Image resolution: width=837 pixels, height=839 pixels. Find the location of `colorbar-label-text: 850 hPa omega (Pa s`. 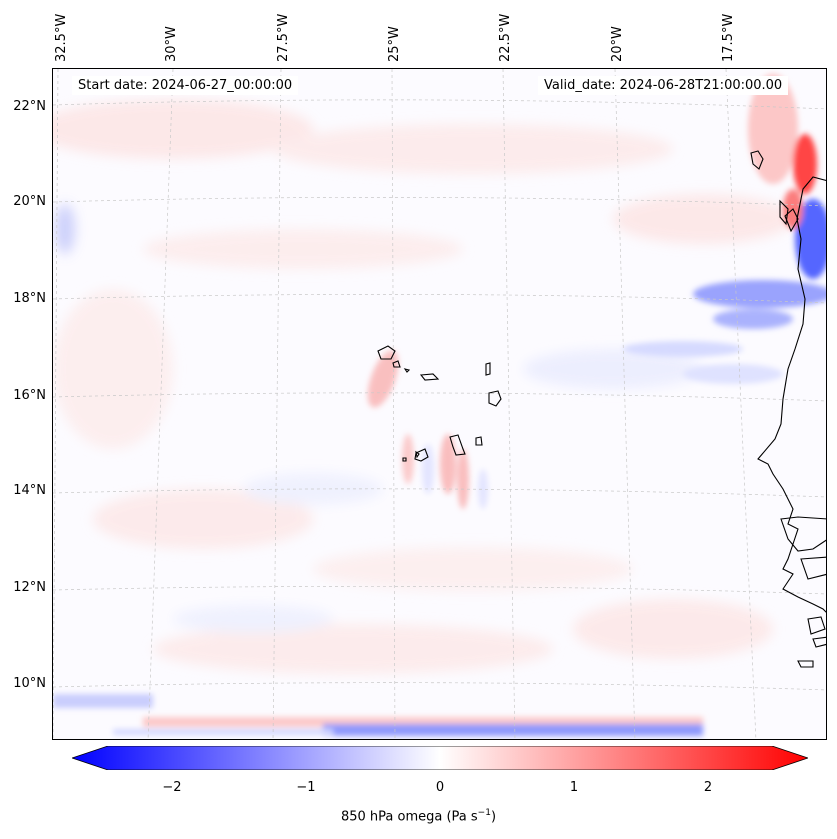

colorbar-label-text: 850 hPa omega (Pa s is located at coordinates (409, 817).